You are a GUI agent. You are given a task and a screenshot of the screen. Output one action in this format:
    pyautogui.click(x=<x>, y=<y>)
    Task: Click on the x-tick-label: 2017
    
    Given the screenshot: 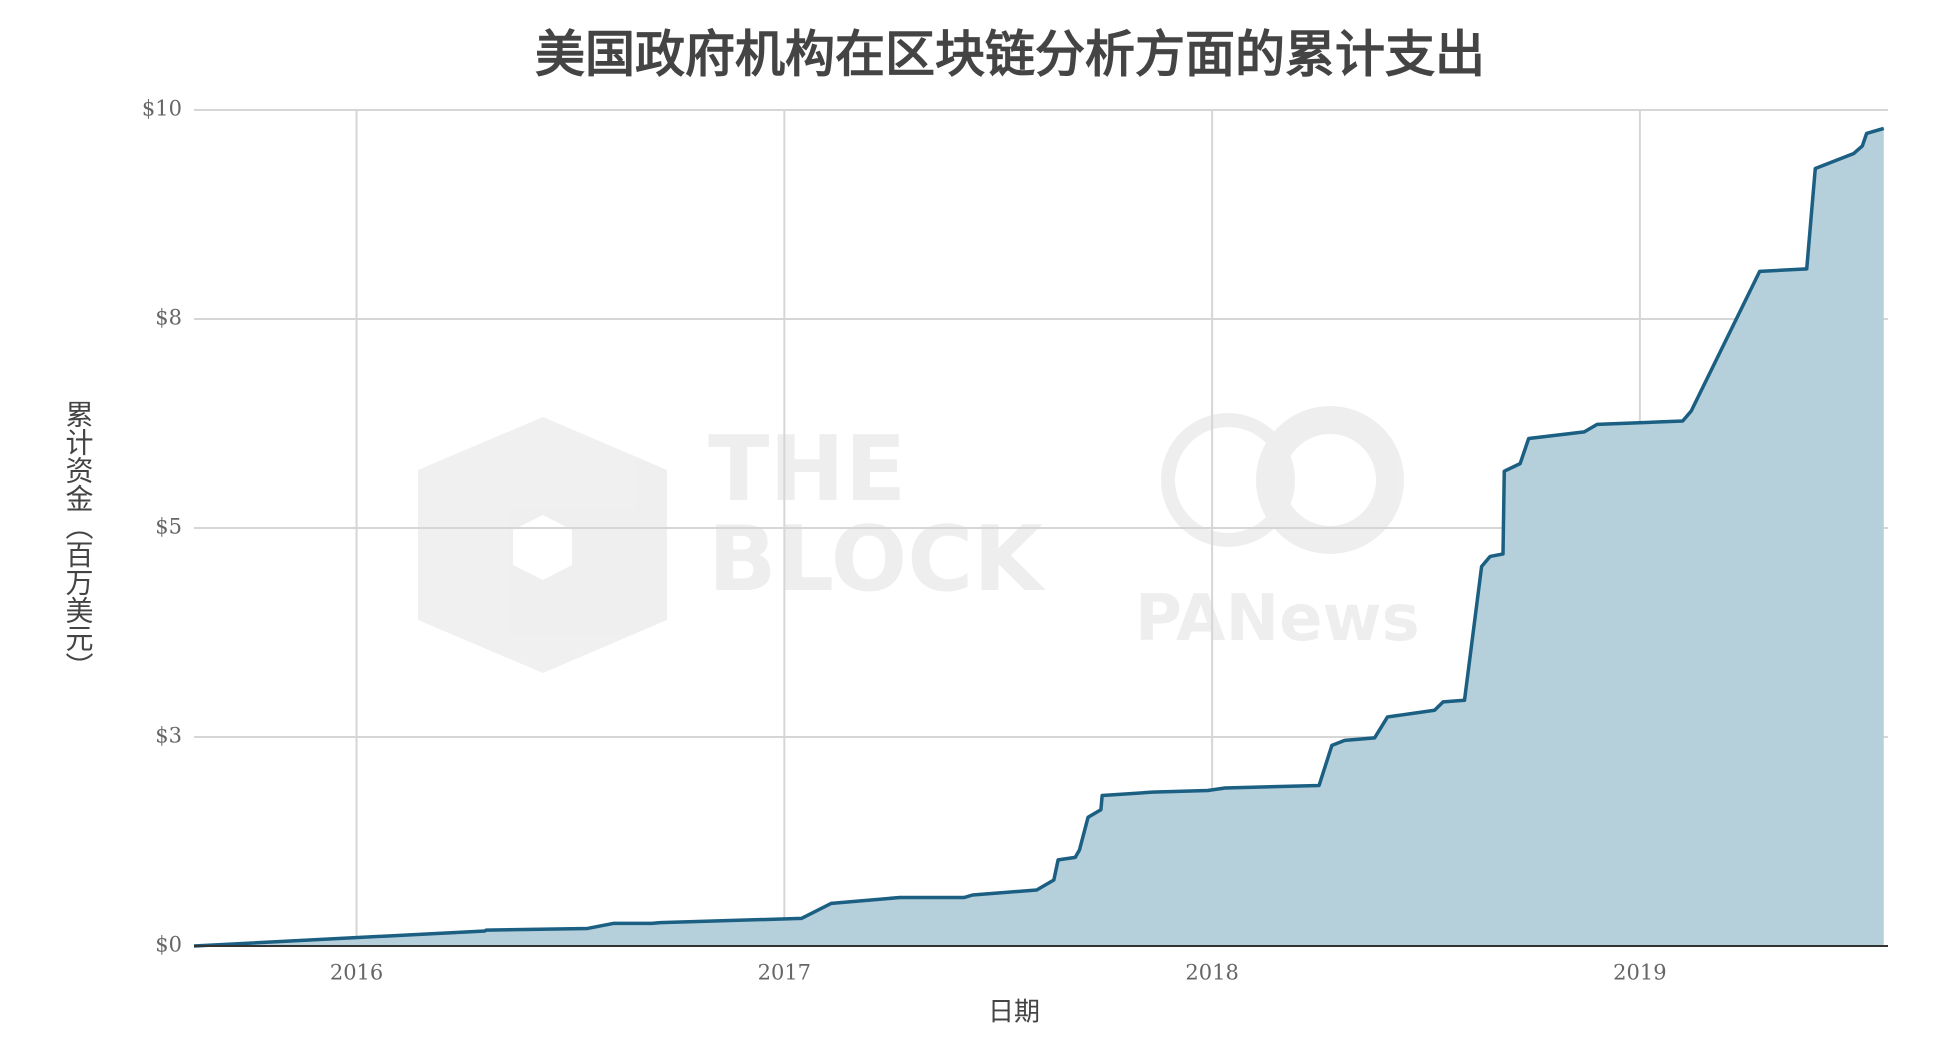 What is the action you would take?
    pyautogui.click(x=784, y=973)
    